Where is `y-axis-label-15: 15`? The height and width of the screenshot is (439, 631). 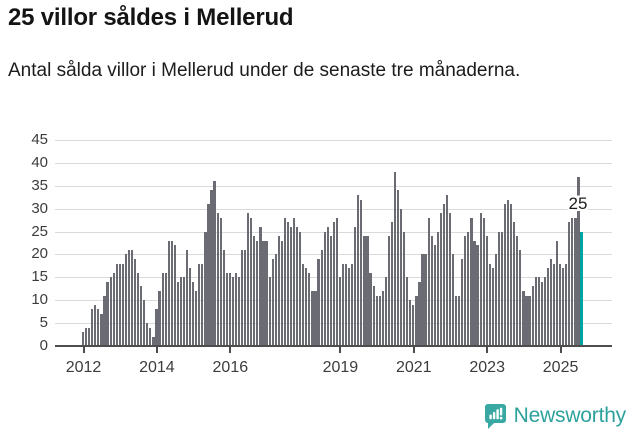 y-axis-label-15: 15 is located at coordinates (39, 277).